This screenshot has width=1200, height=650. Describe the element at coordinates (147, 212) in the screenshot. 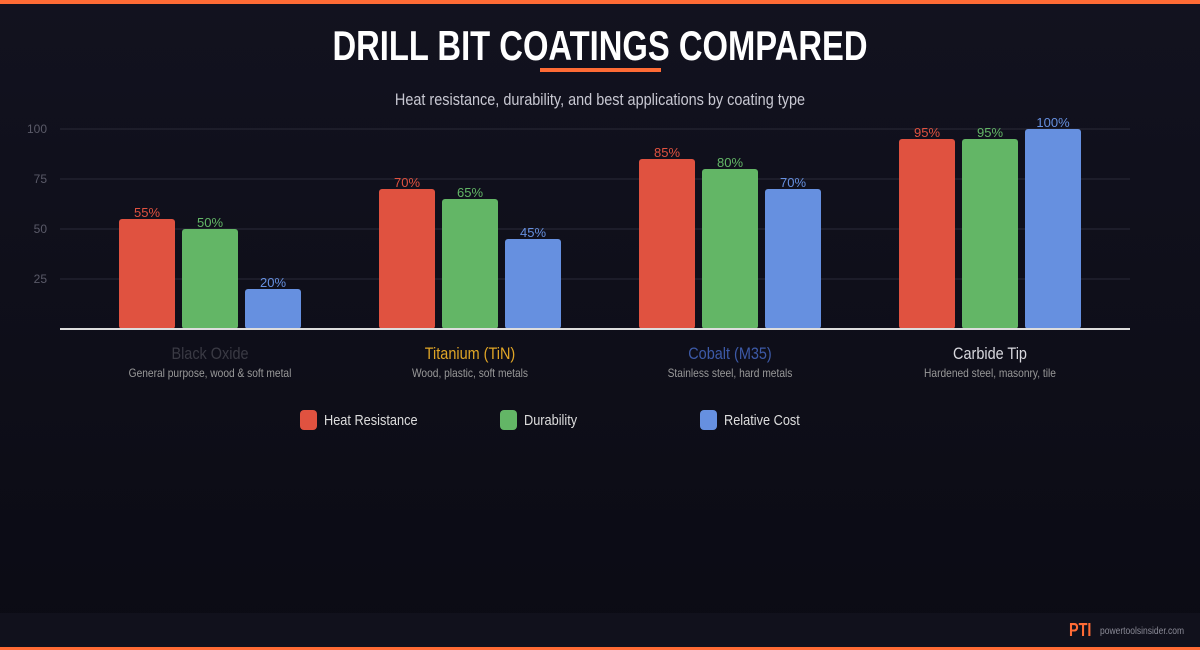

I see `data-label: 55%` at that location.